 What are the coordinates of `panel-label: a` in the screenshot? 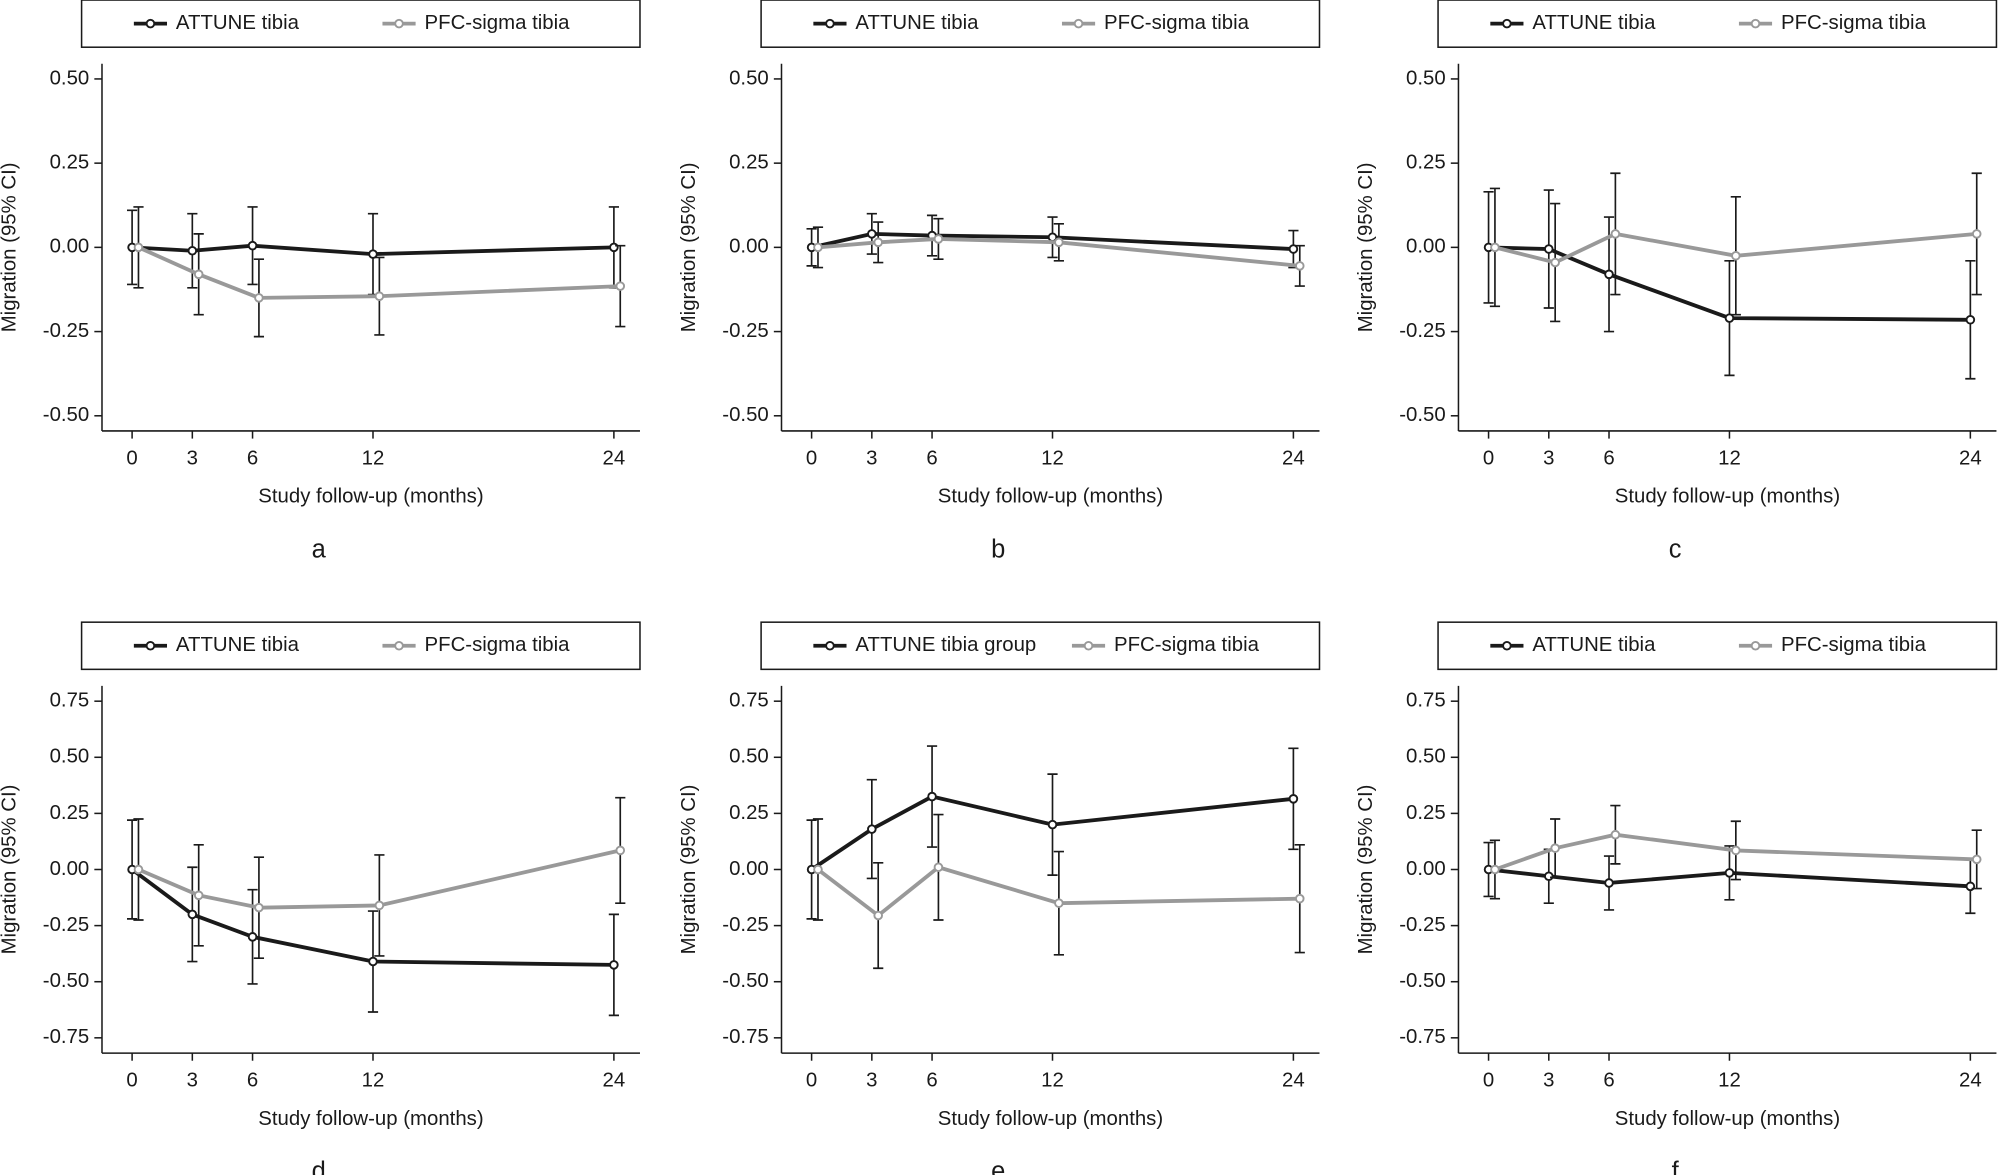 It's located at (319, 550).